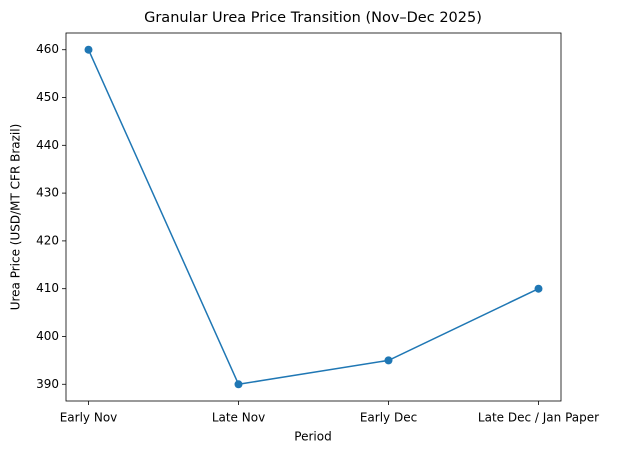 The height and width of the screenshot is (455, 619). What do you see at coordinates (238, 418) in the screenshot?
I see `x-tick-label: Late Nov` at bounding box center [238, 418].